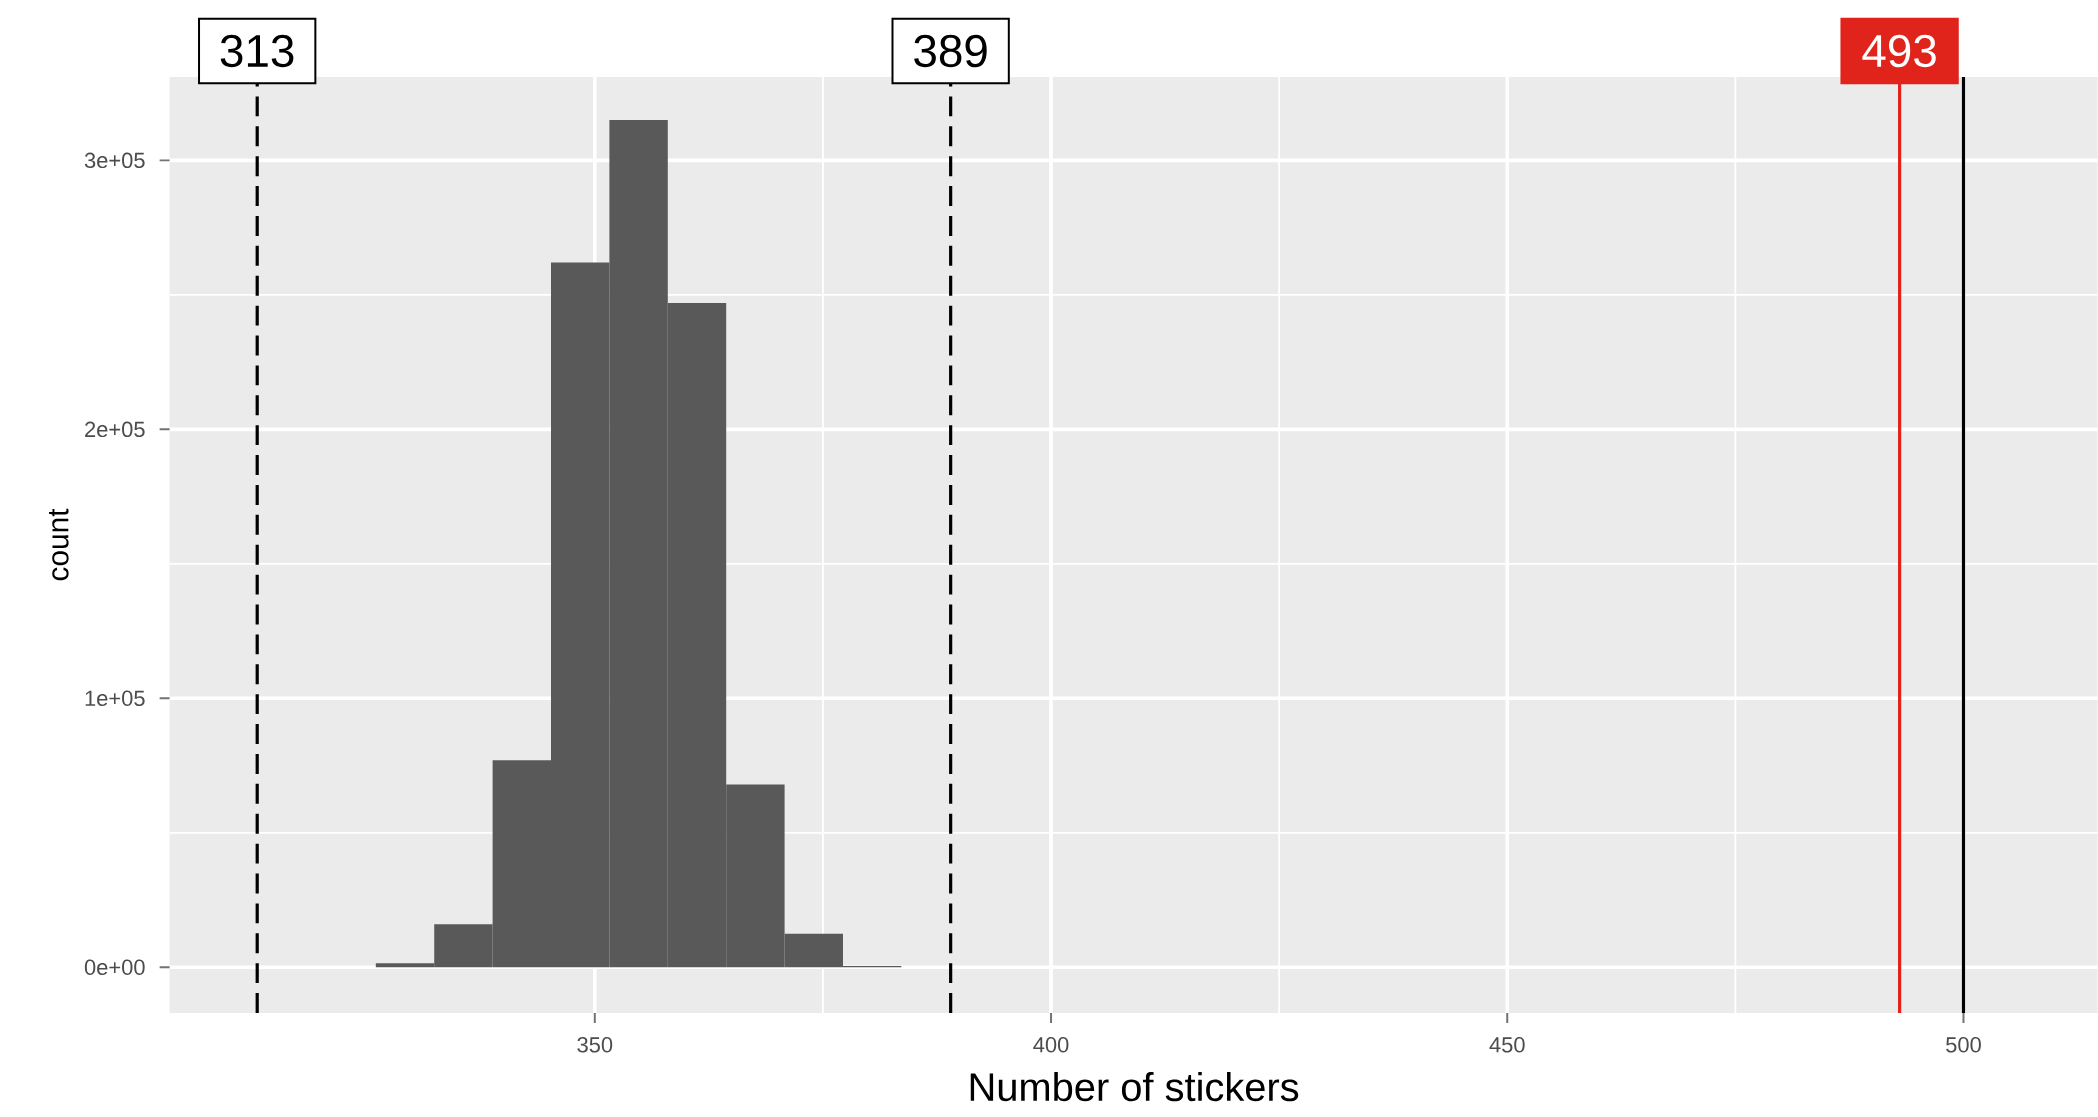  I want to click on ref-line-label: 493, so click(1899, 51).